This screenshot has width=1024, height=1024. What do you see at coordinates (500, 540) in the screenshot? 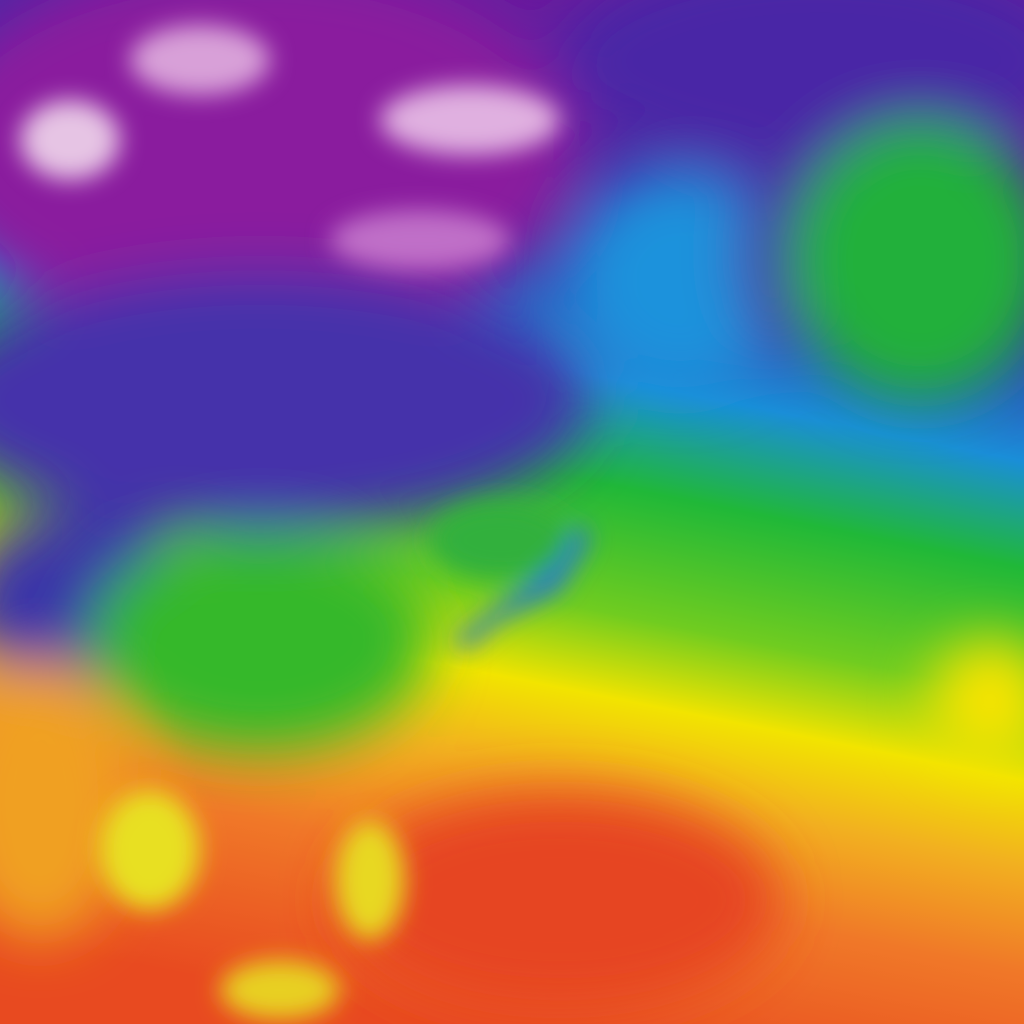
I see `peninsula` at bounding box center [500, 540].